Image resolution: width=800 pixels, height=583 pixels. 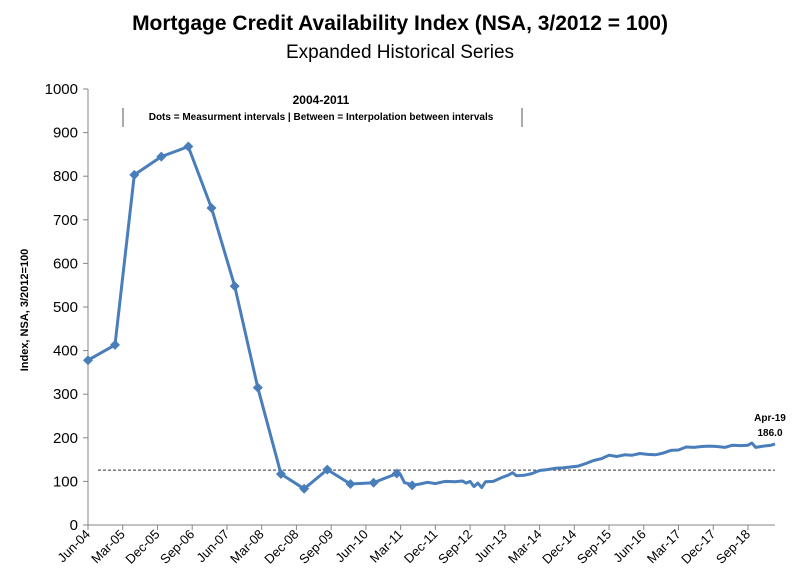 I want to click on y-axis-label: Index, NSA, 3/2012=100, so click(x=25, y=310).